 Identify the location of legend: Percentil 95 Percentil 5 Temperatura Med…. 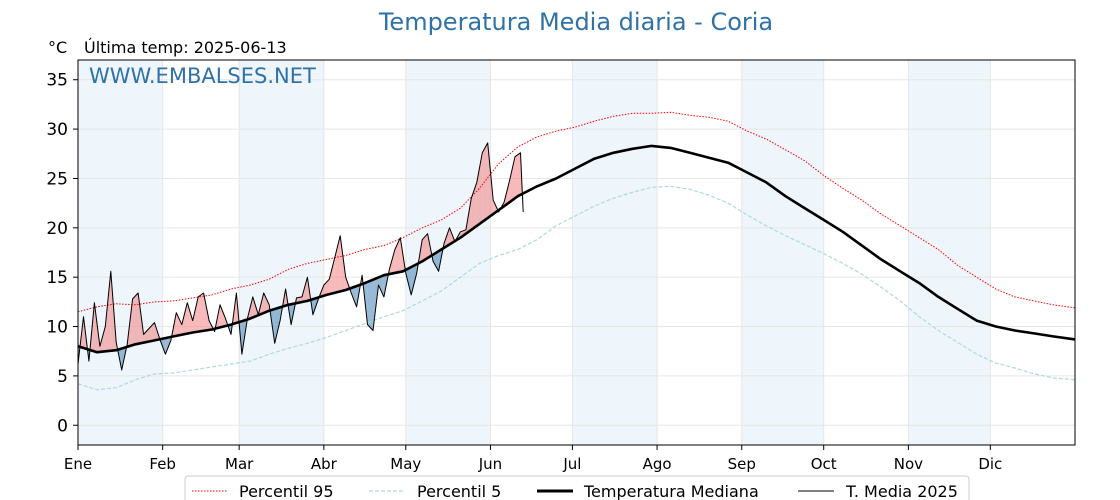
(577, 487).